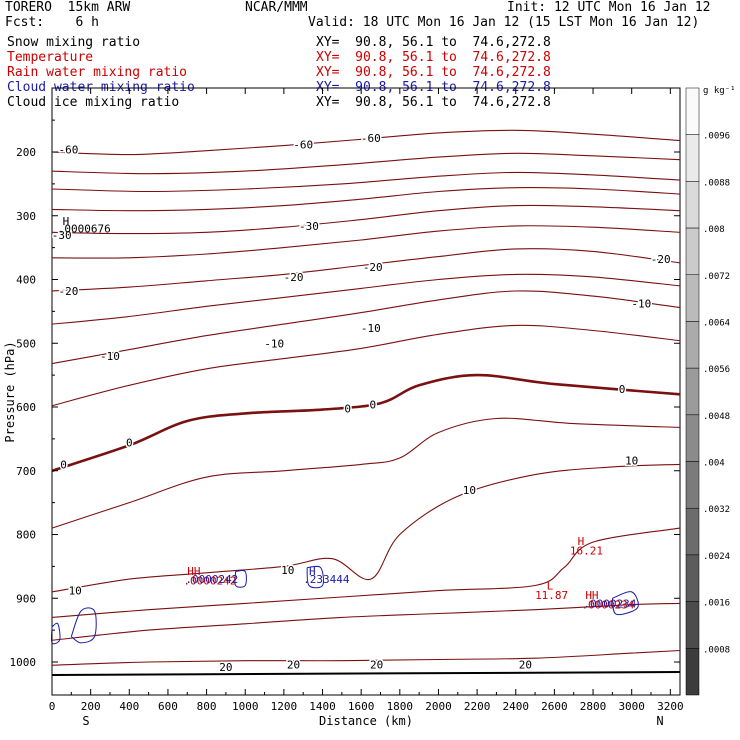 This screenshot has height=740, width=740. I want to click on x-tick-label: 2600, so click(554, 706).